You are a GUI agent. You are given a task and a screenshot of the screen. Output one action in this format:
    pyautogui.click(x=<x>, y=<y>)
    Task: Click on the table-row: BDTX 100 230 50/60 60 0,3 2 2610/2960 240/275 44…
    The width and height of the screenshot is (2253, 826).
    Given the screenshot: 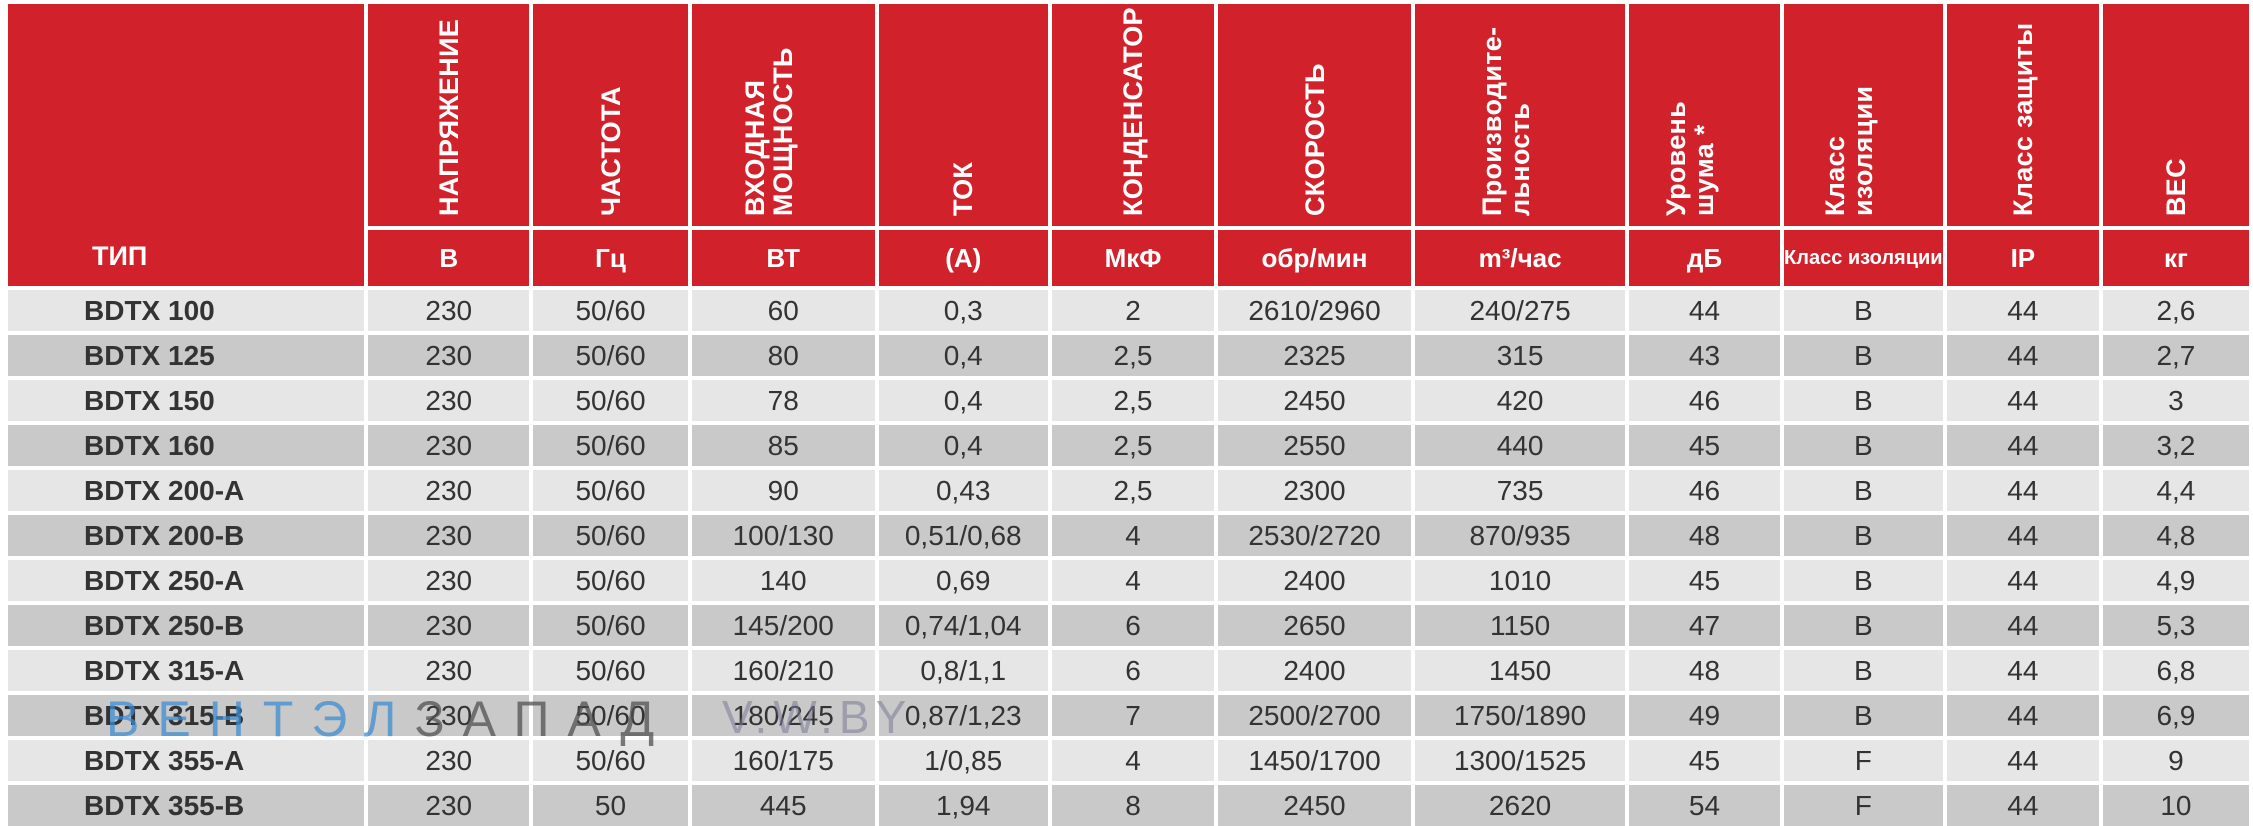 What is the action you would take?
    pyautogui.click(x=1128, y=308)
    